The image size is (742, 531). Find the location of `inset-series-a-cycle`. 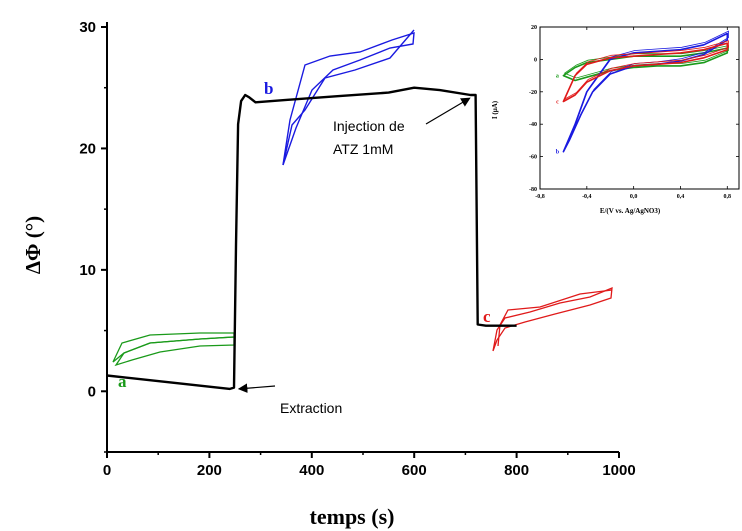

inset-series-a-cycle is located at coordinates (646, 62).